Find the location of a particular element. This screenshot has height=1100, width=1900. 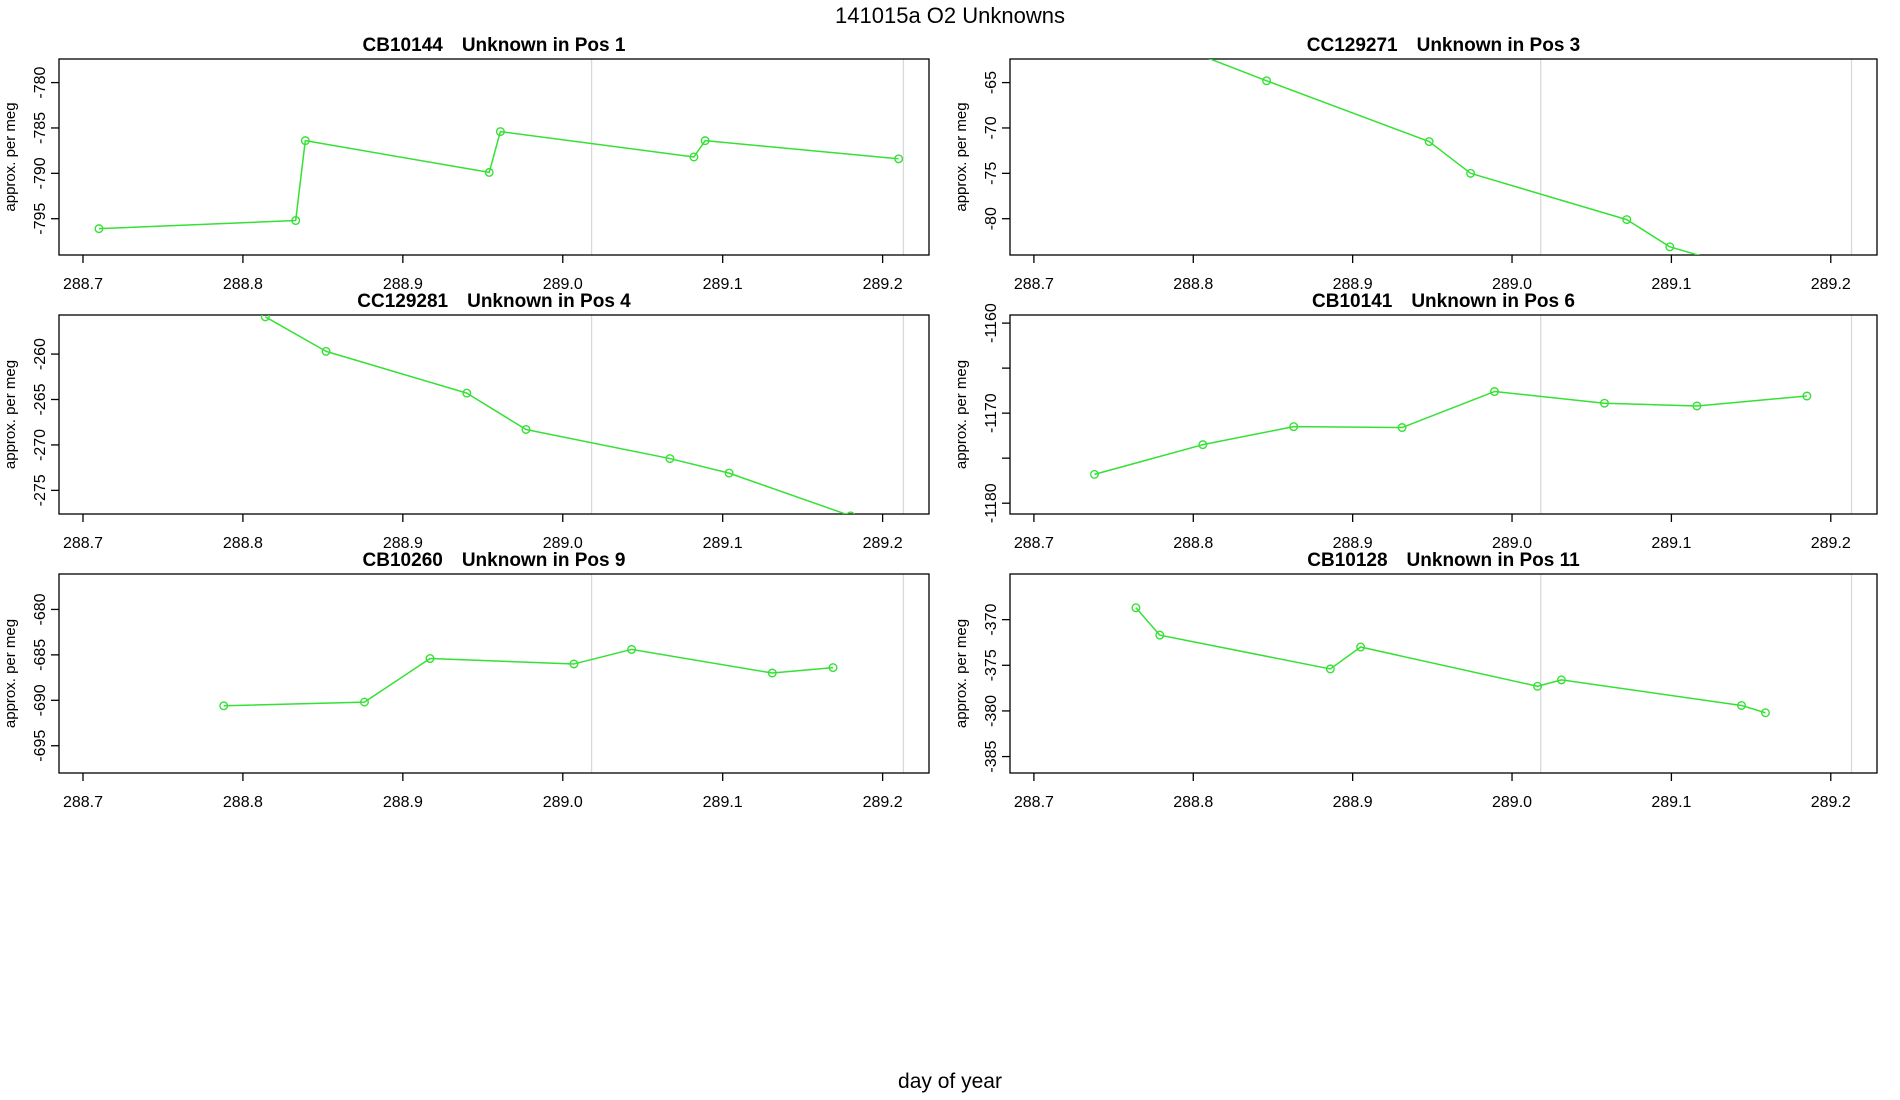

panel-title: CC129281 Unknown in Pos 4 is located at coordinates (494, 301).